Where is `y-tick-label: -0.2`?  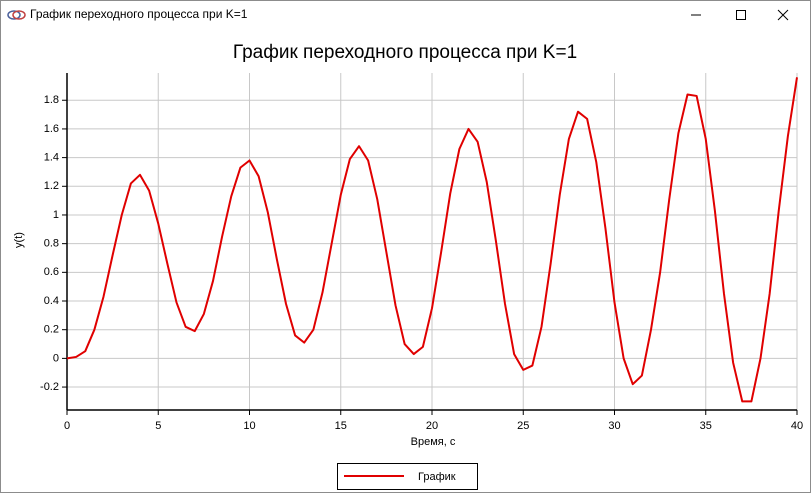
y-tick-label: -0.2 is located at coordinates (49, 387).